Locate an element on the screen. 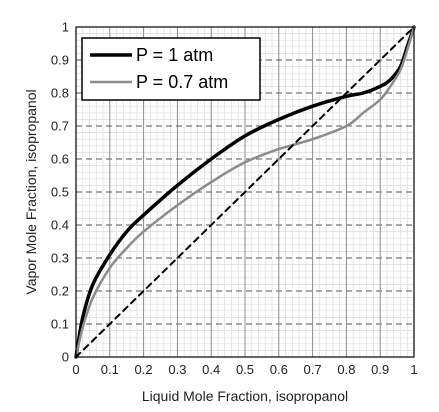 This screenshot has width=439, height=412. x-tick-label: 0.3 is located at coordinates (177, 369).